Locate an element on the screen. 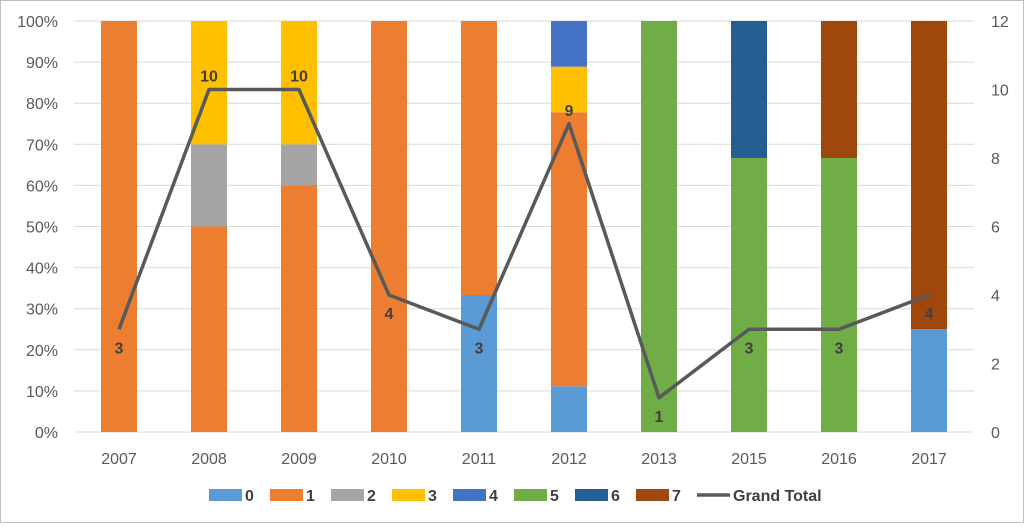 This screenshot has height=527, width=1024. y-left-tick-label: 50% is located at coordinates (42, 228).